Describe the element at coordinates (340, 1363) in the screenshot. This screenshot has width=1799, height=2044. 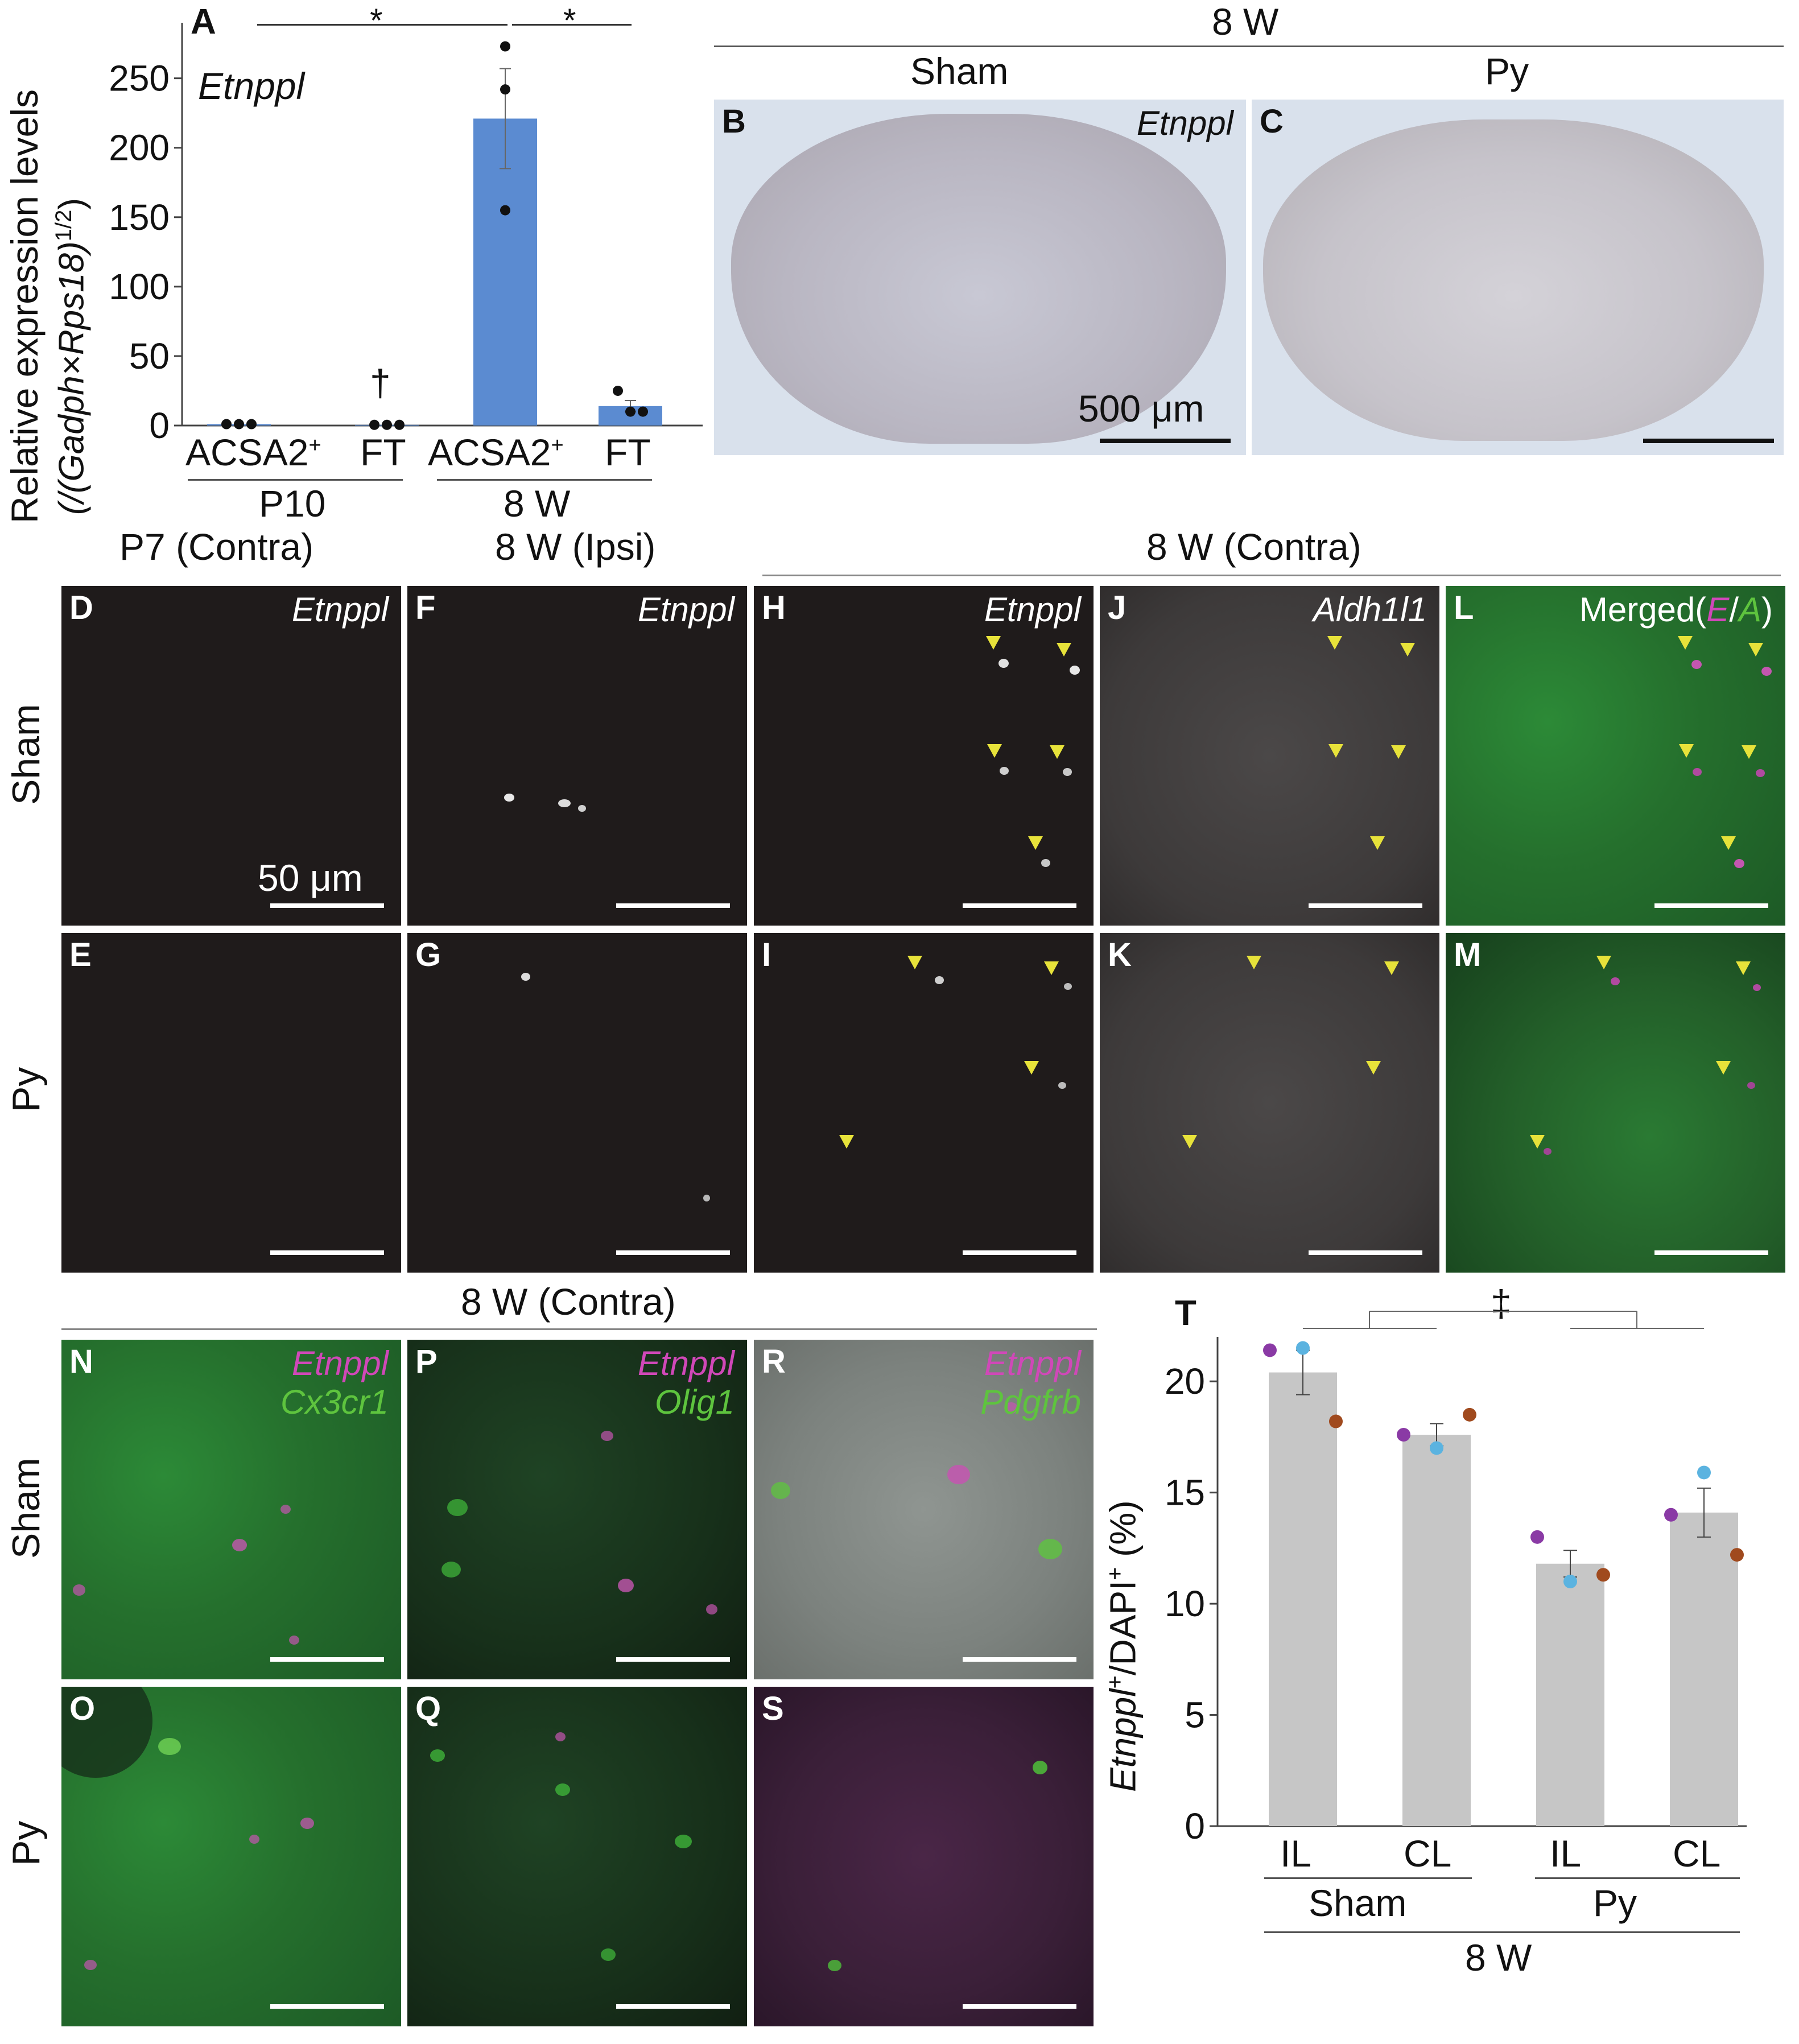
I see `panel-n-gene-magenta: Etnppl` at that location.